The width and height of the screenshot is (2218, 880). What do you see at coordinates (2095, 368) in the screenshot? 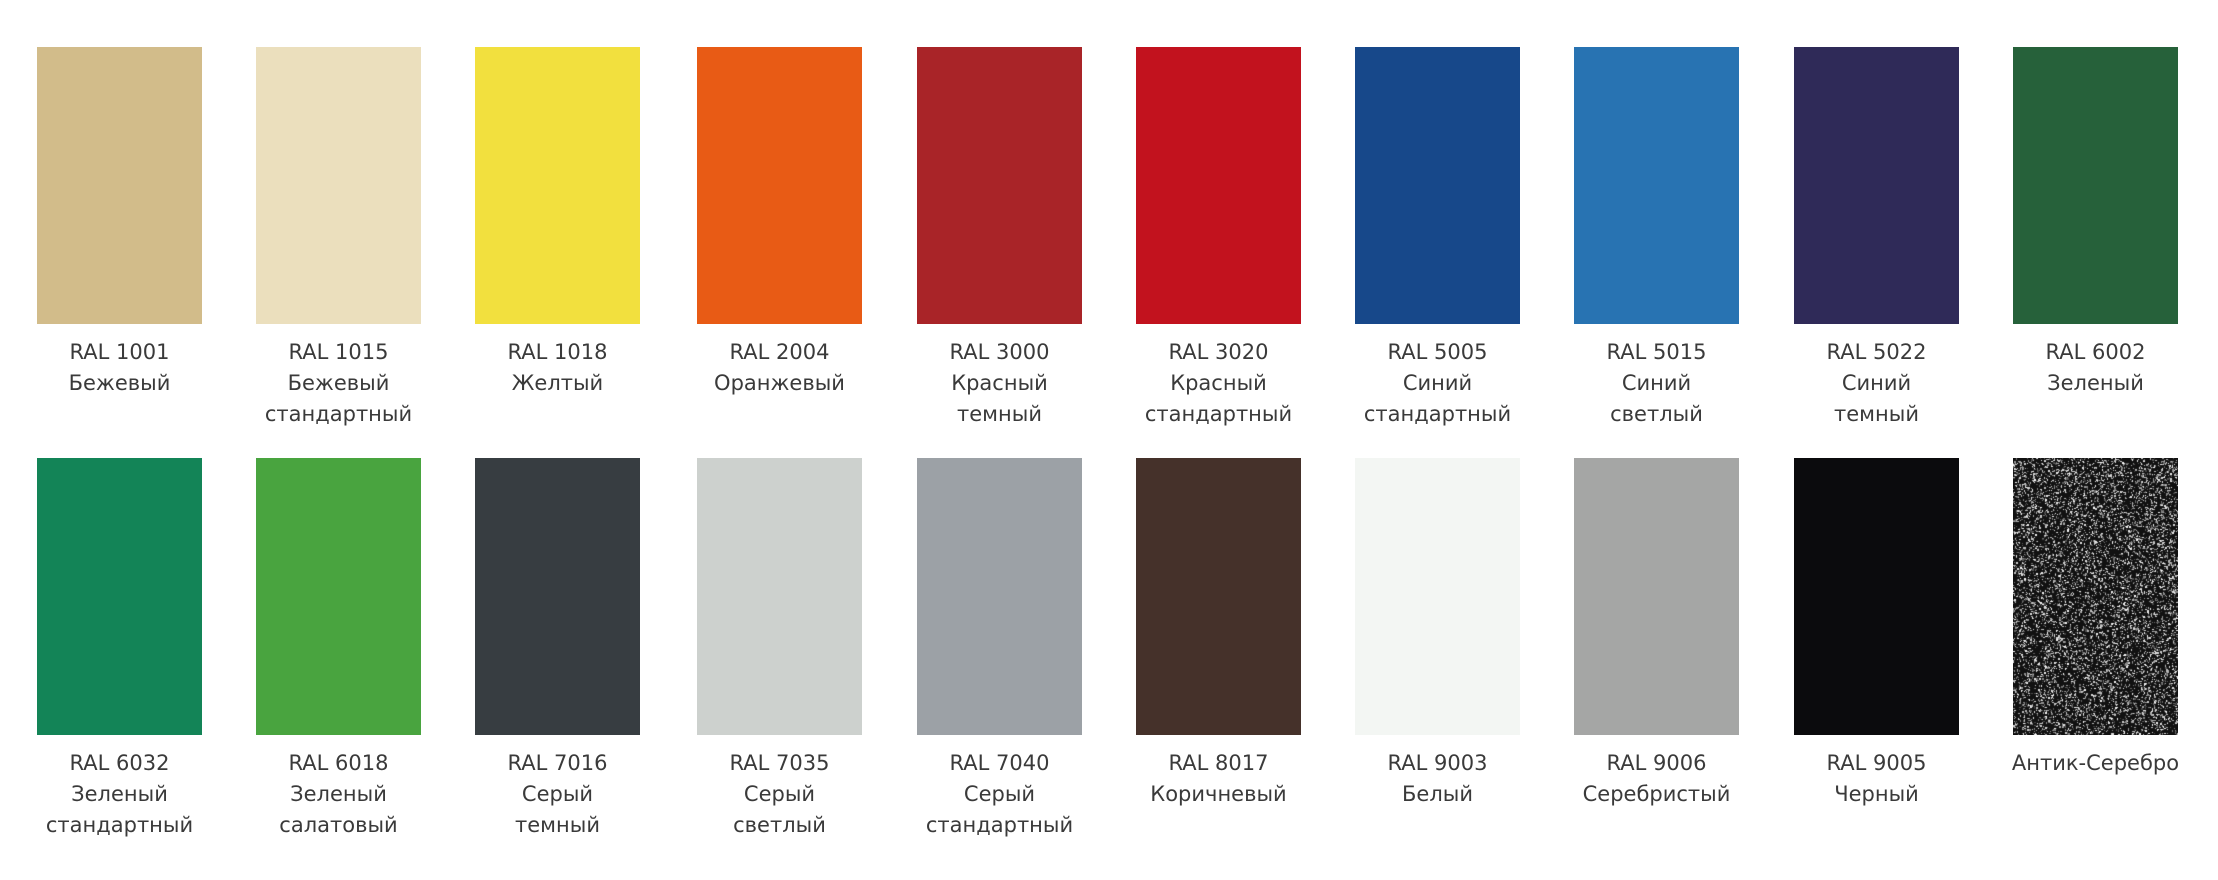
I see `swatch-label: RAL 6002 Зеленый` at bounding box center [2095, 368].